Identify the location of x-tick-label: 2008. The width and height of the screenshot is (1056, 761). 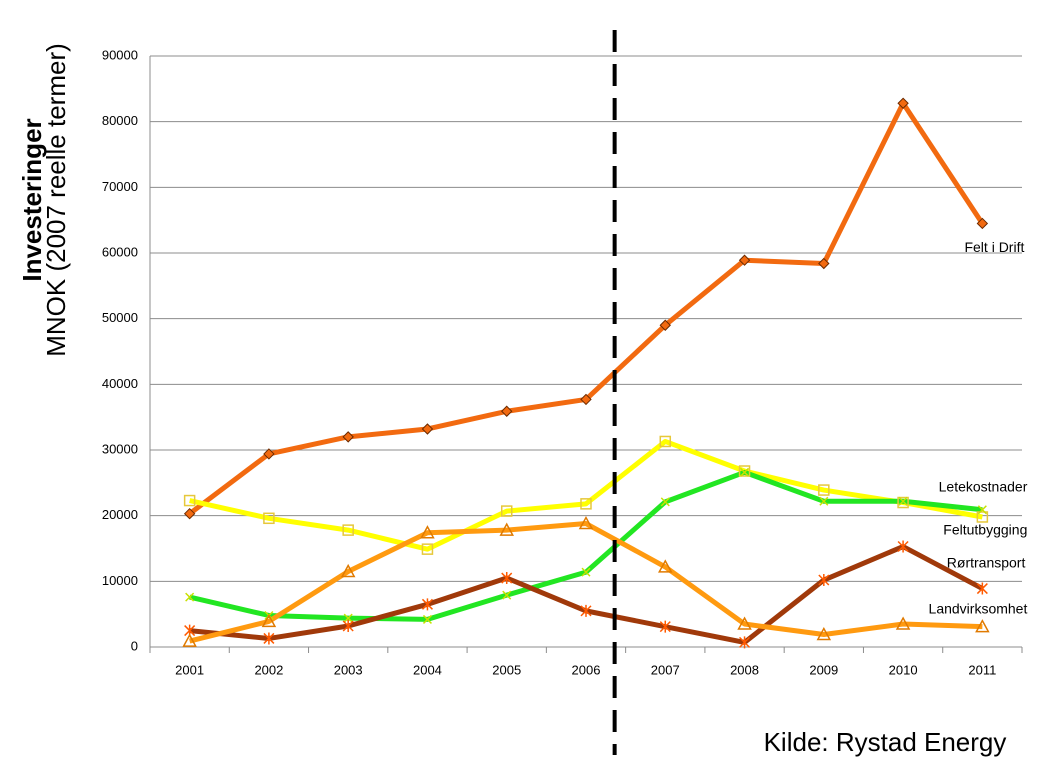
(744, 669).